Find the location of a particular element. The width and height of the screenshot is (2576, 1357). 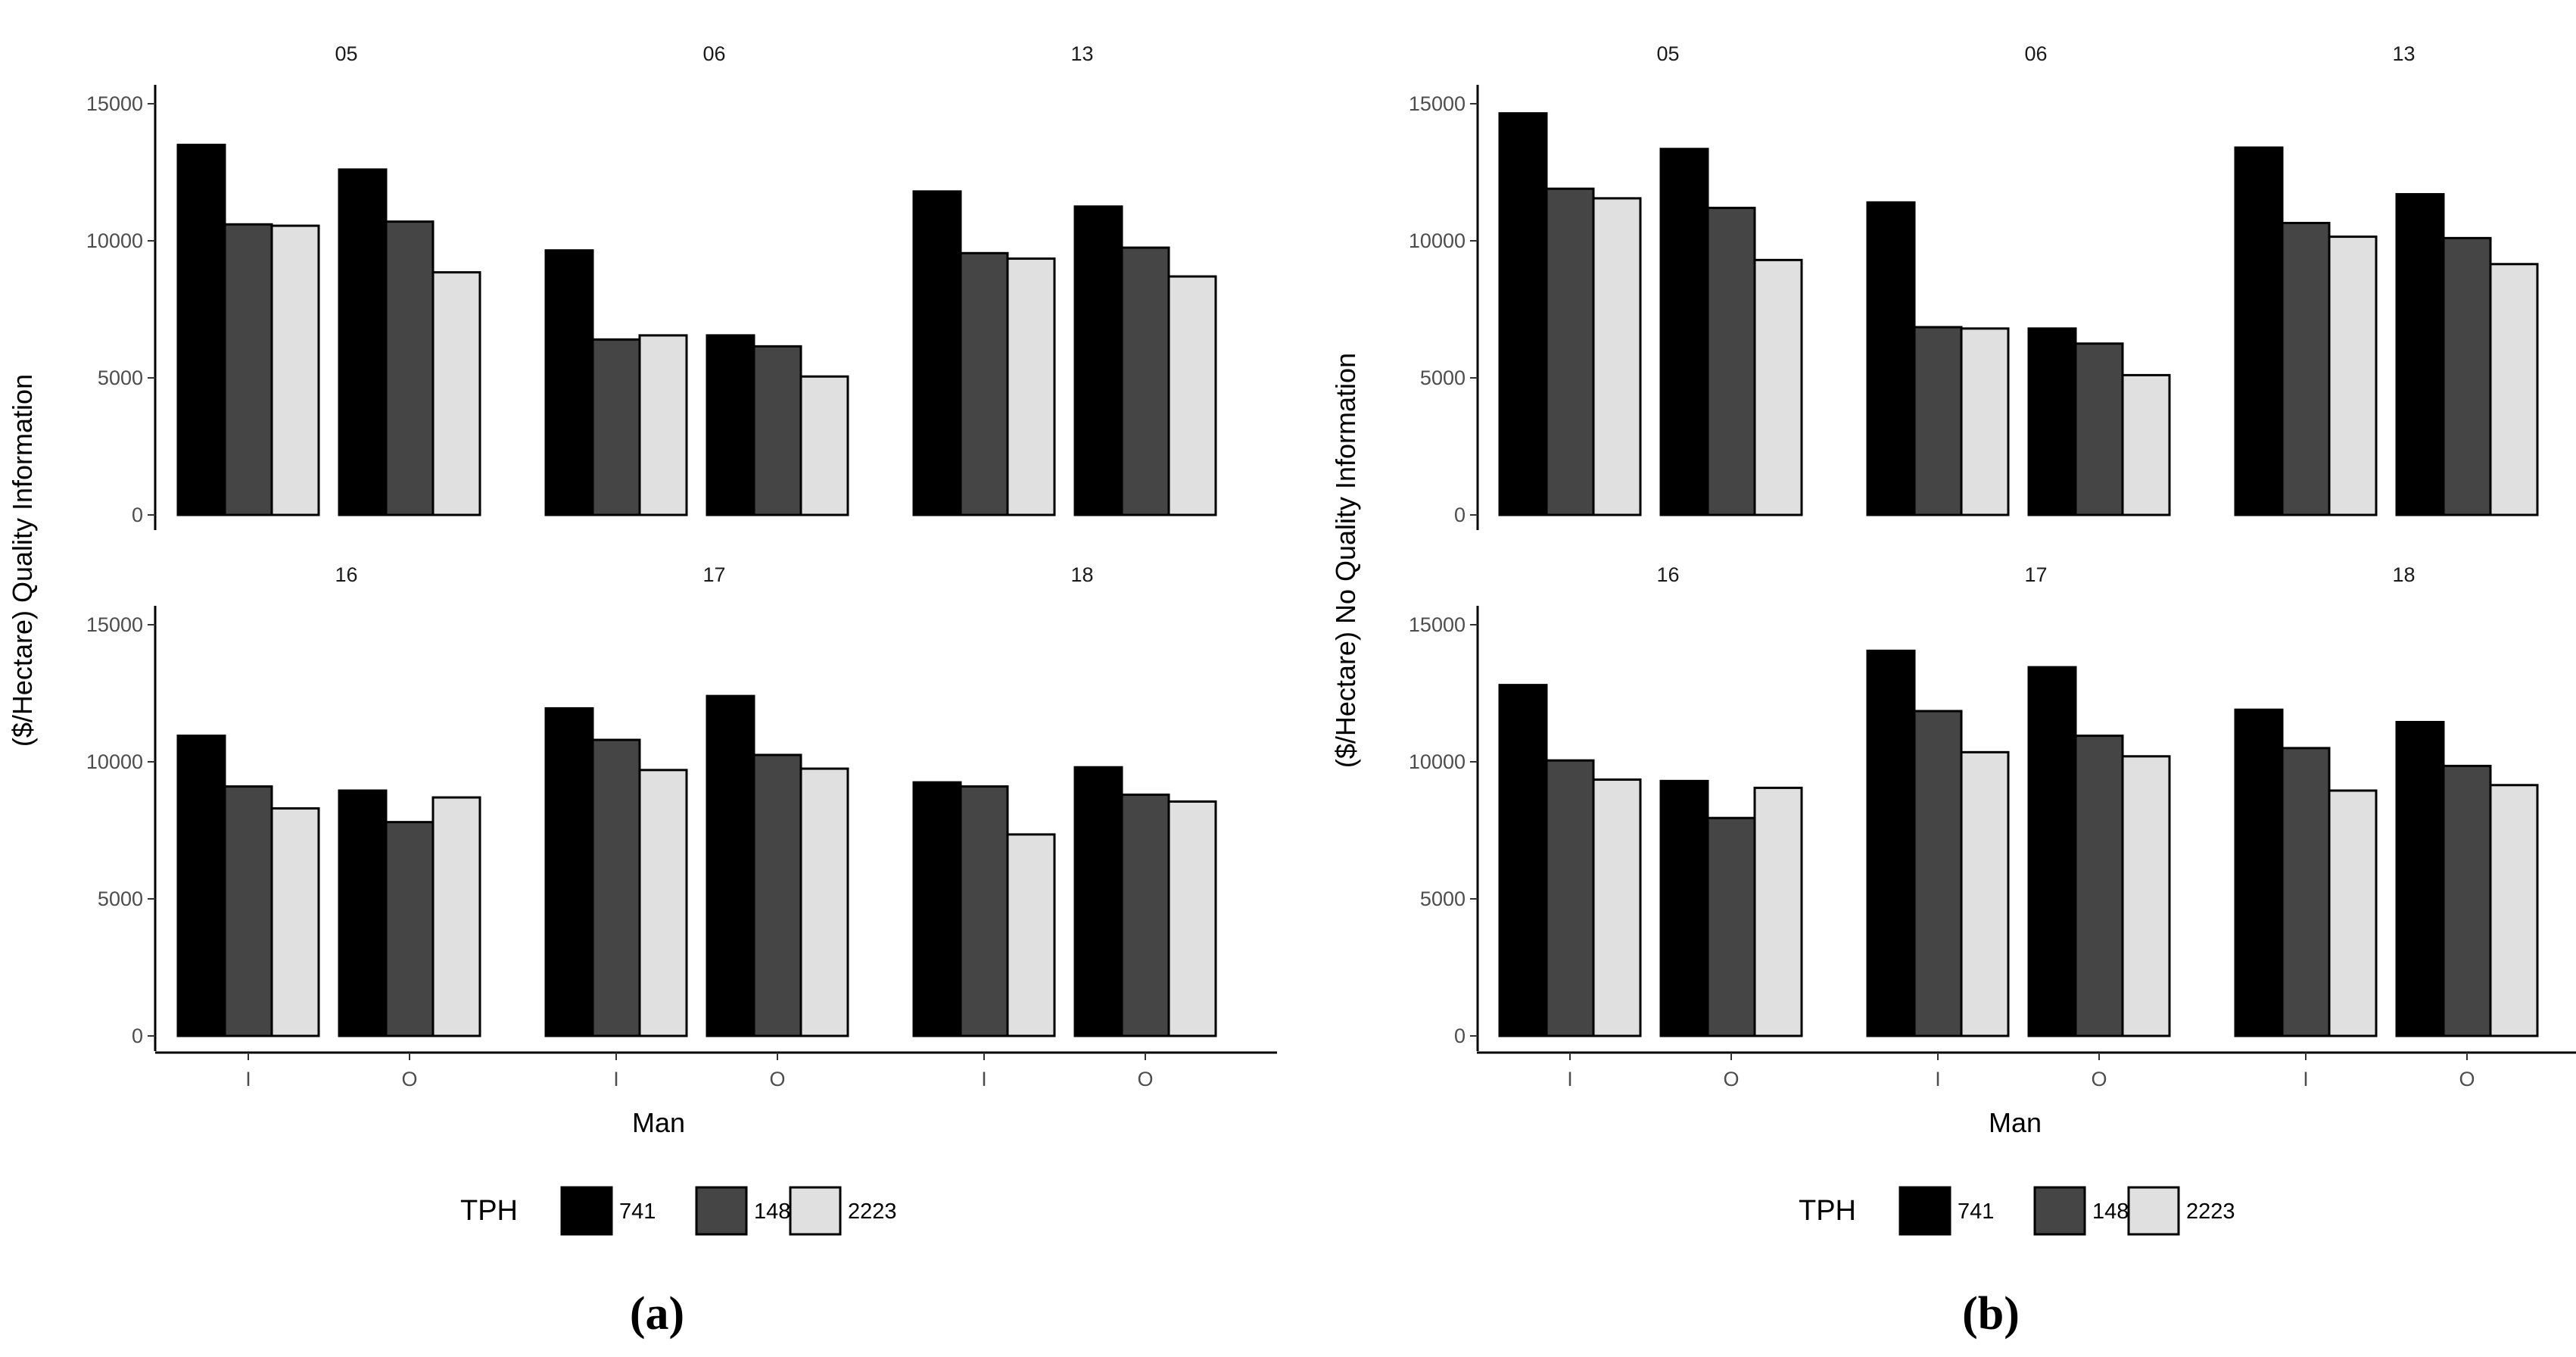

panel-label: (b) is located at coordinates (1991, 1314).